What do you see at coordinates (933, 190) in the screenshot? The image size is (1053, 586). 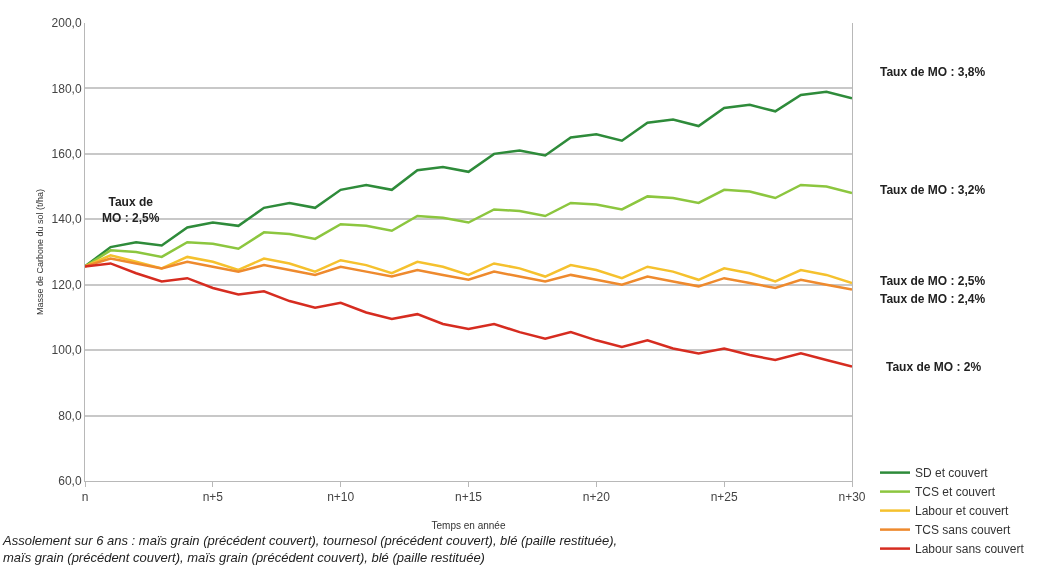 I see `text: Taux de MO : 3,2%` at bounding box center [933, 190].